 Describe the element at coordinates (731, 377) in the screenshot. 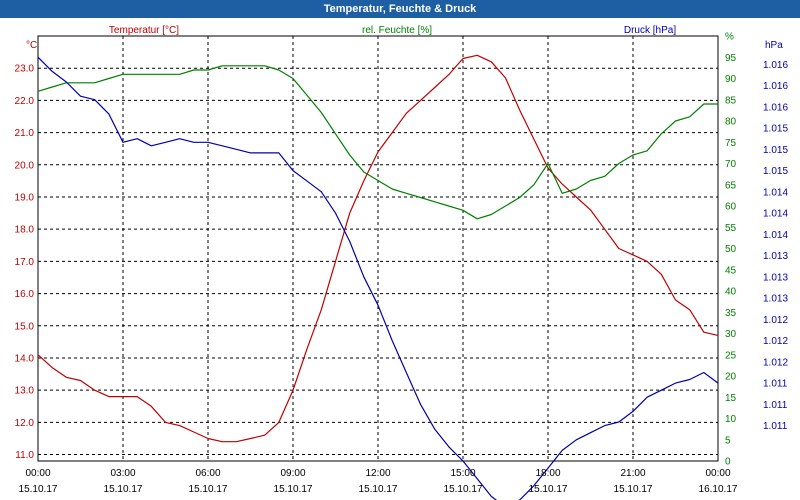

I see `humidity-tick-label: 20` at that location.